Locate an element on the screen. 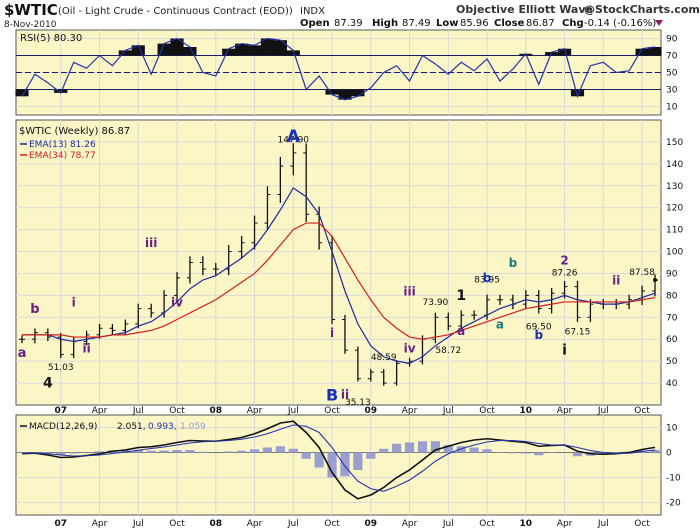 The width and height of the screenshot is (700, 530). chart-date: 8-Nov-2010 is located at coordinates (30, 25).